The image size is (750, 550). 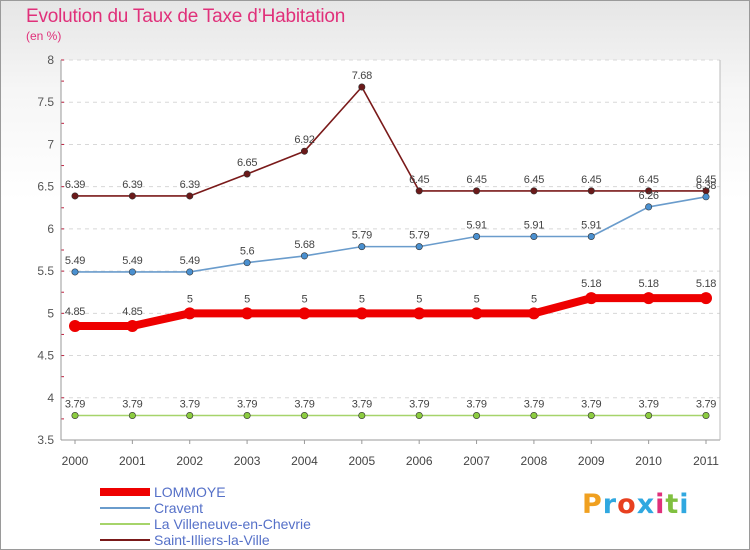 I want to click on y-tick-label: 7.5, so click(x=45, y=102).